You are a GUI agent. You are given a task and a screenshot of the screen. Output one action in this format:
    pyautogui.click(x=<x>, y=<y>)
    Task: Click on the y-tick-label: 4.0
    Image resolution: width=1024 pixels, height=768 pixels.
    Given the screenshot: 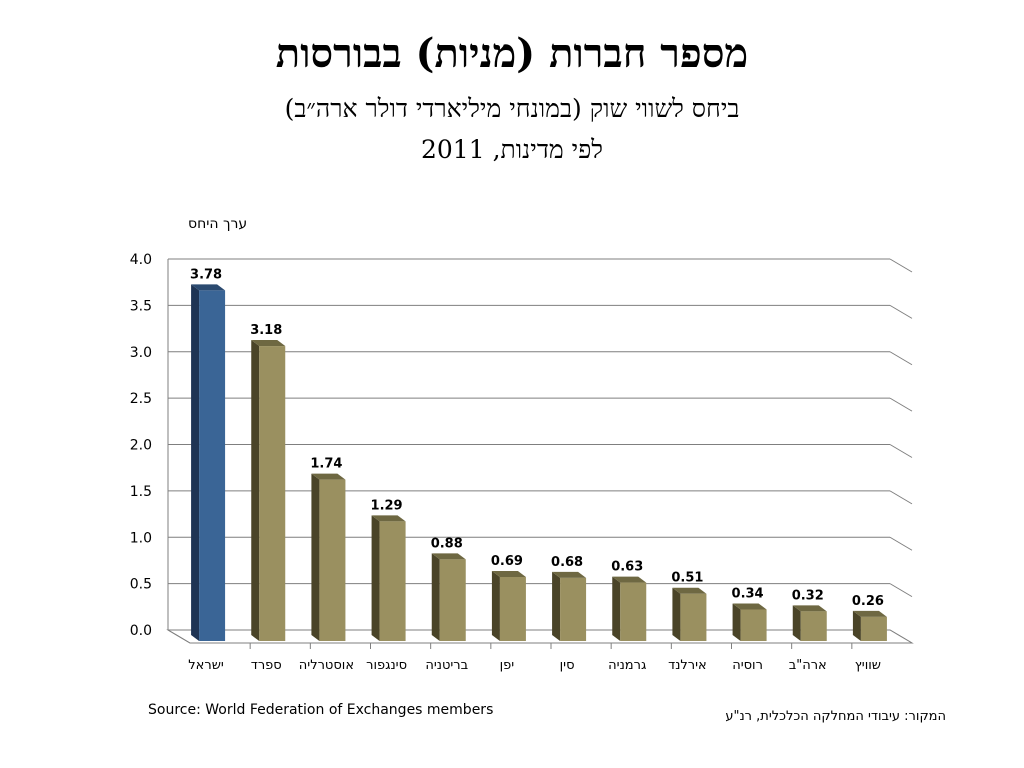 What is the action you would take?
    pyautogui.click(x=141, y=260)
    